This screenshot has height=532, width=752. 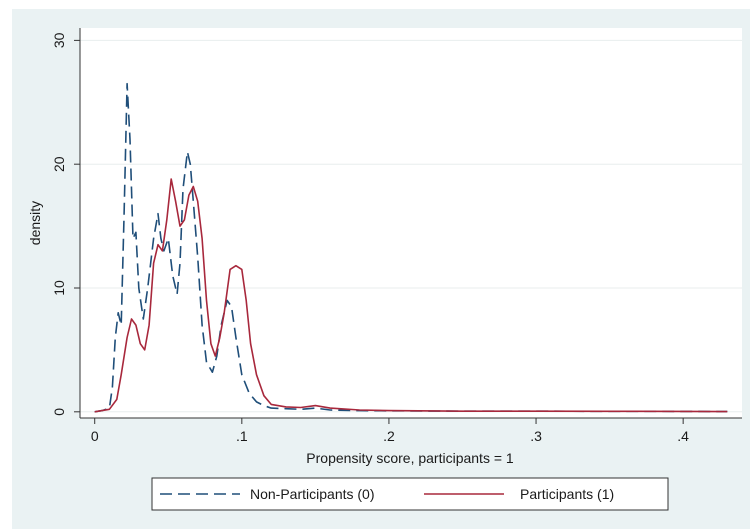 What do you see at coordinates (389, 436) in the screenshot?
I see `x-tick-label: .2` at bounding box center [389, 436].